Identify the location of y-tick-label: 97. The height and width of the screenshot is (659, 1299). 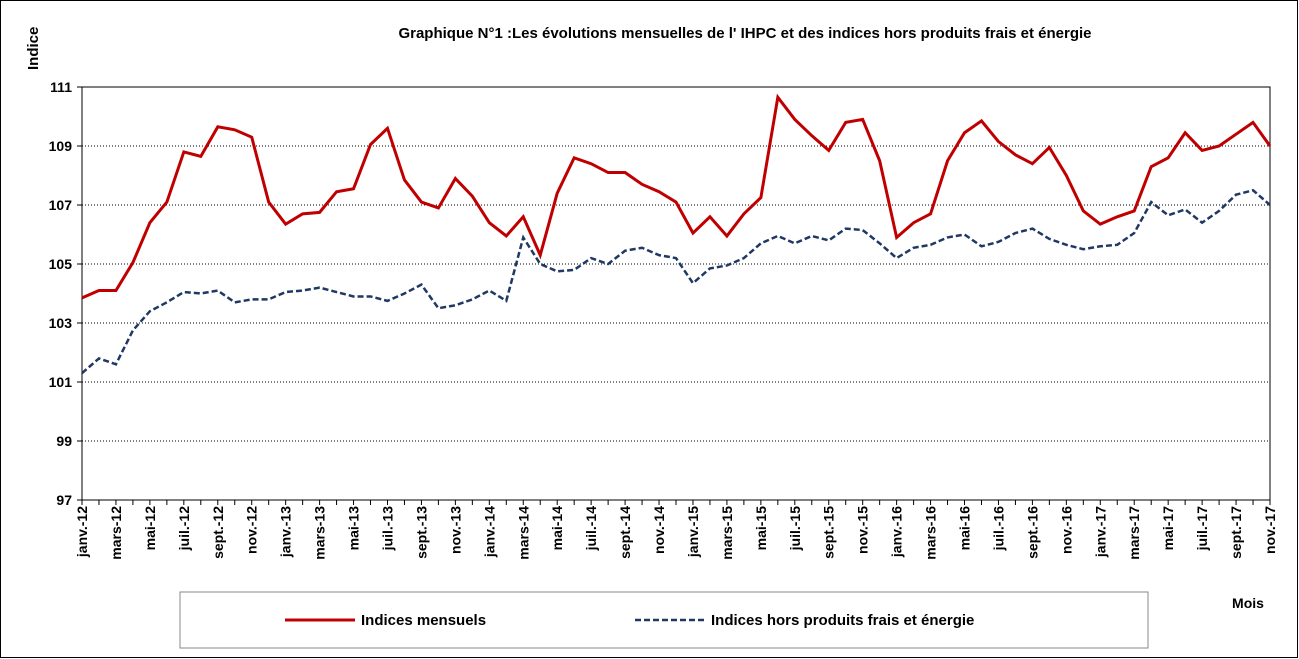
(64, 500).